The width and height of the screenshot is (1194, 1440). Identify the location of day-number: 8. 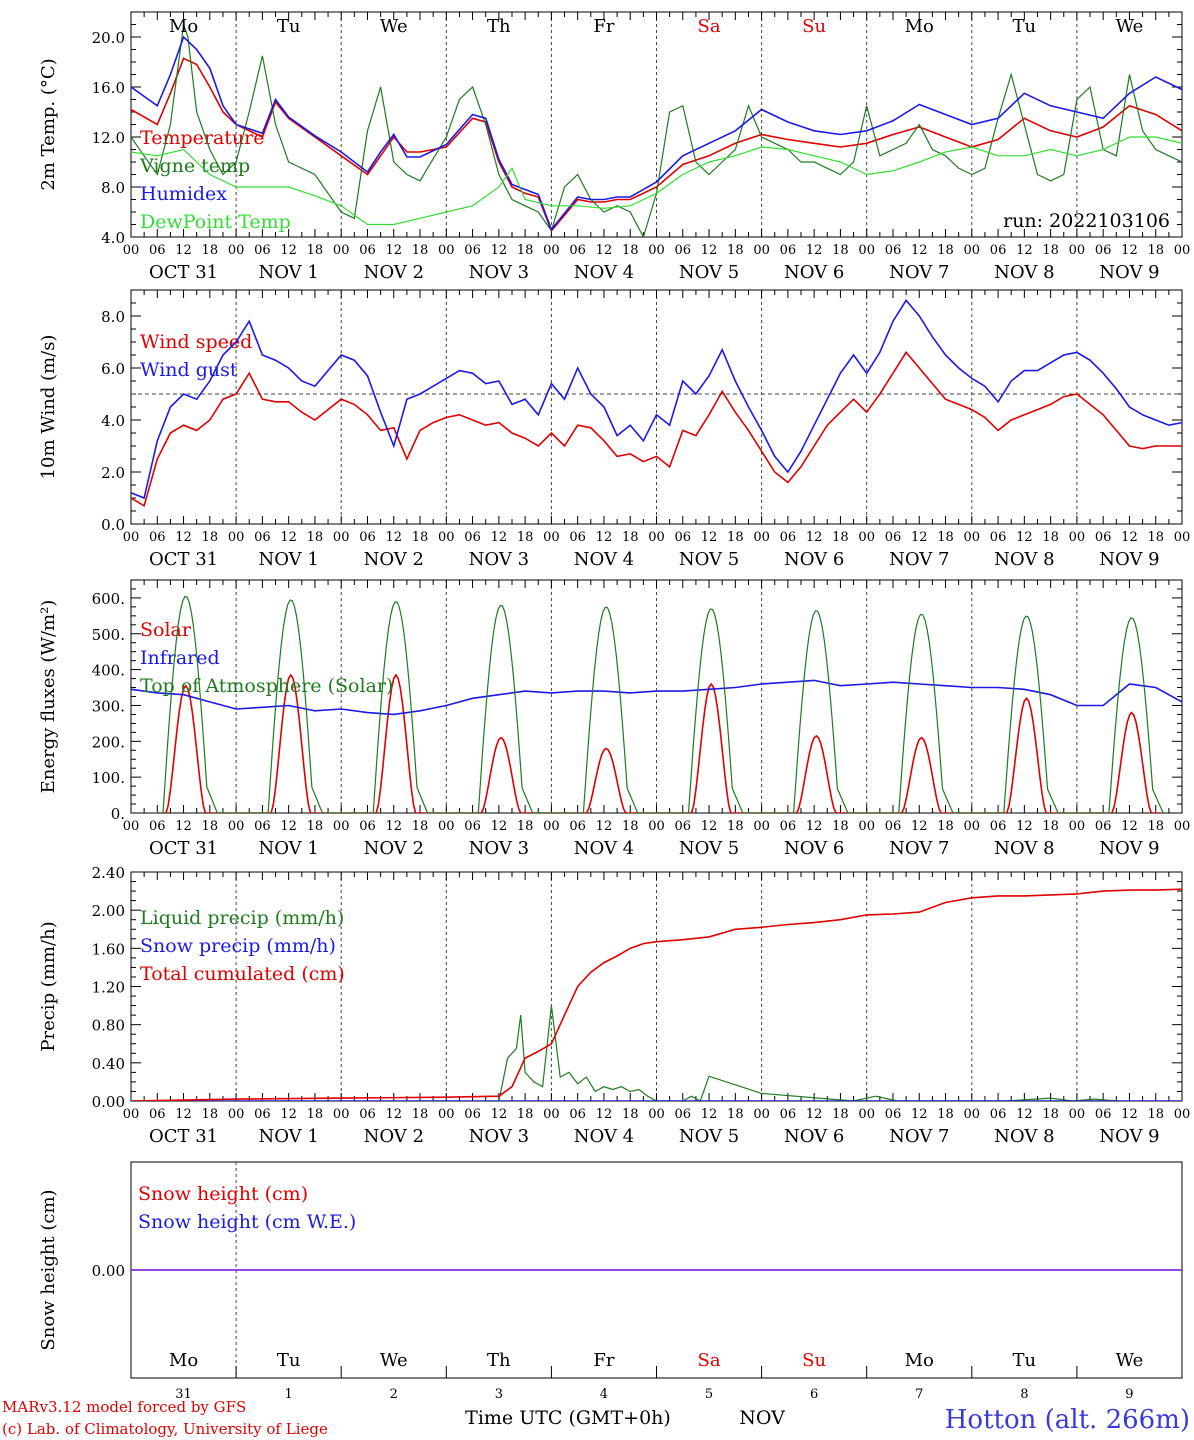
(1024, 1394).